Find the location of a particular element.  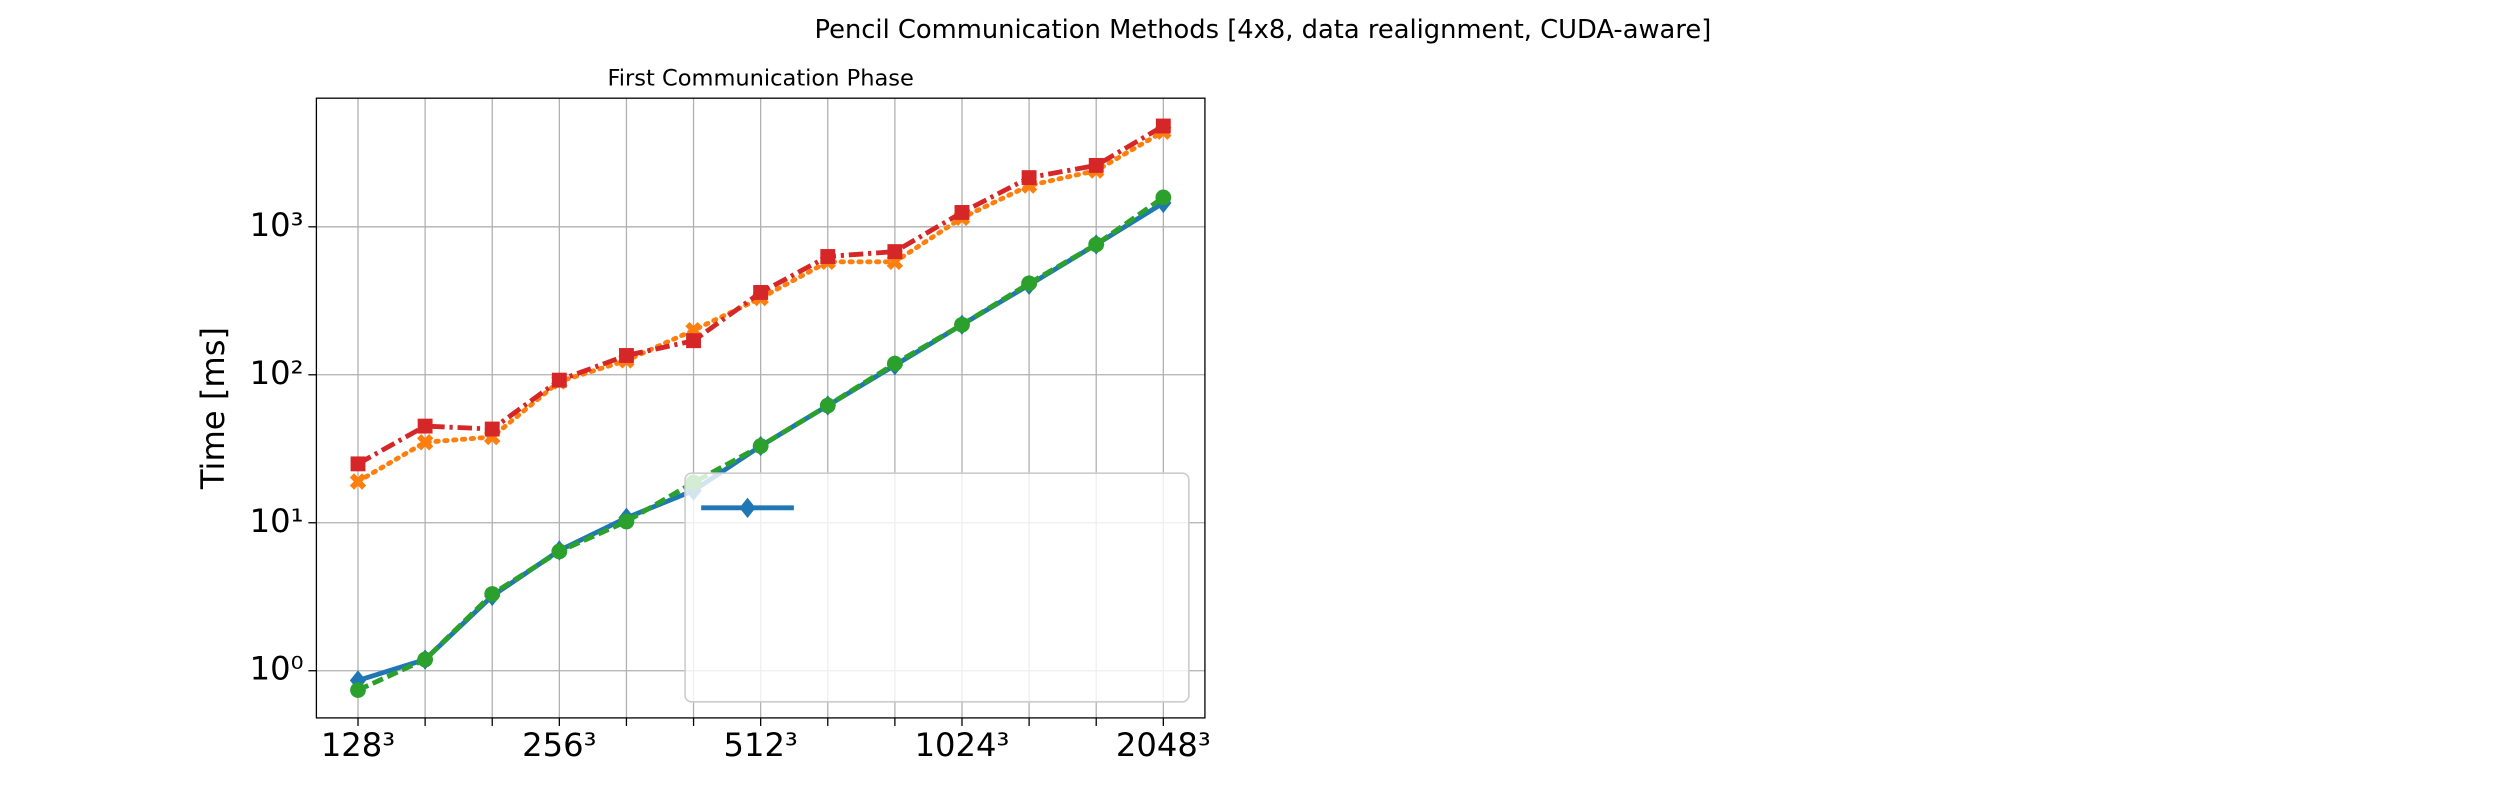

y-tick-label: 10¹ is located at coordinates (277, 521).